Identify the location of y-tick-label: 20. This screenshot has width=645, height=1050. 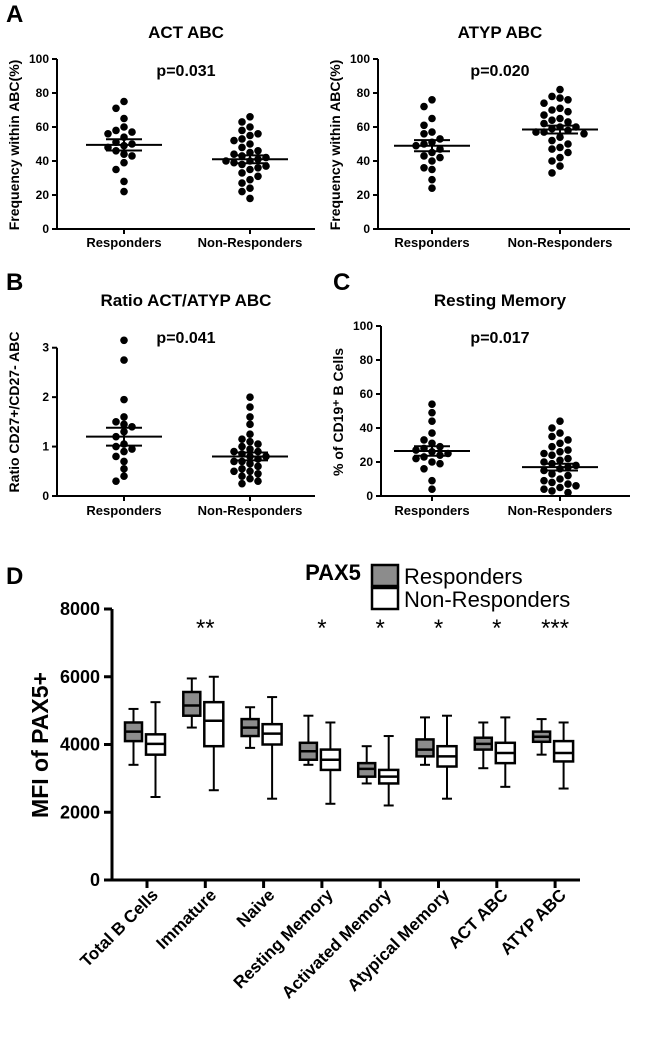
(43, 195).